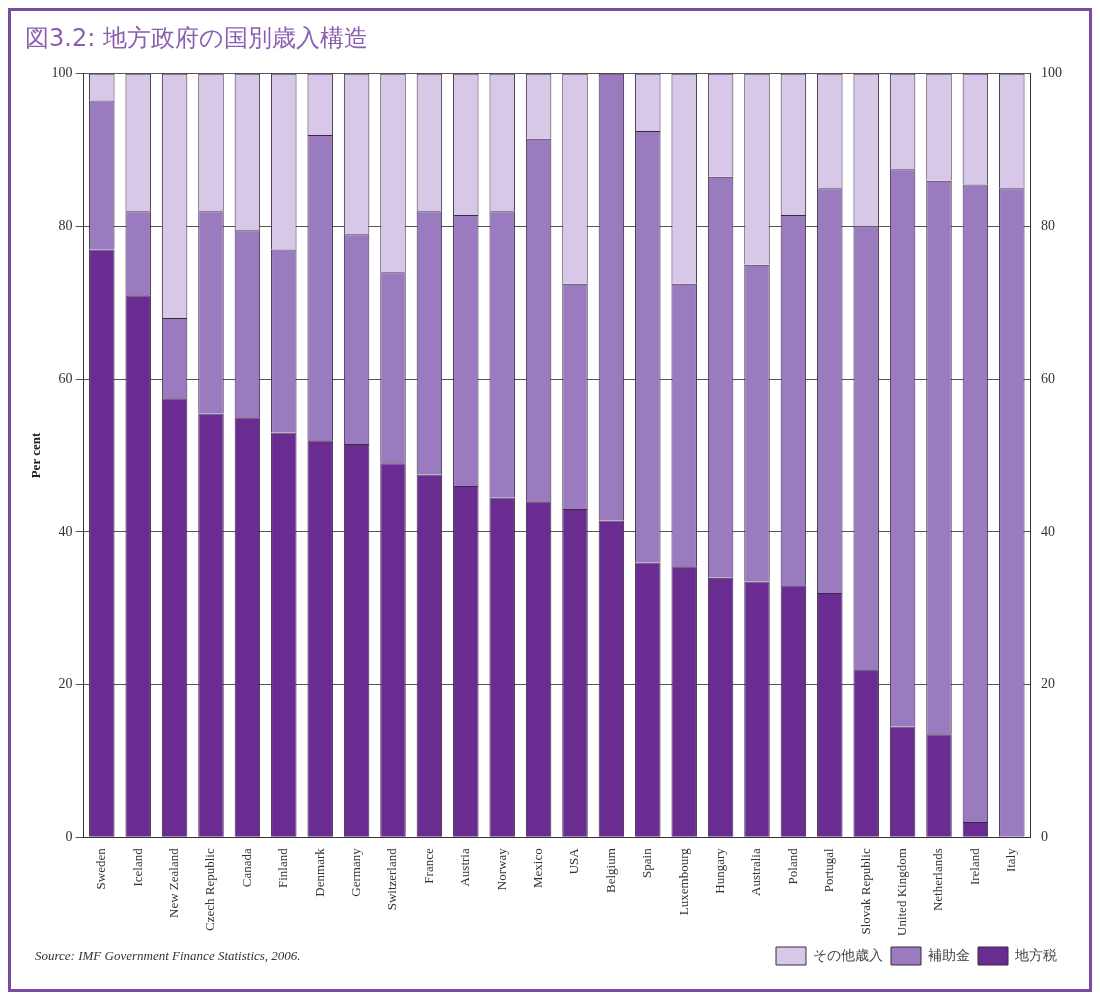 This screenshot has width=1100, height=1008. I want to click on x-tick-label: Ireland, so click(974, 866).